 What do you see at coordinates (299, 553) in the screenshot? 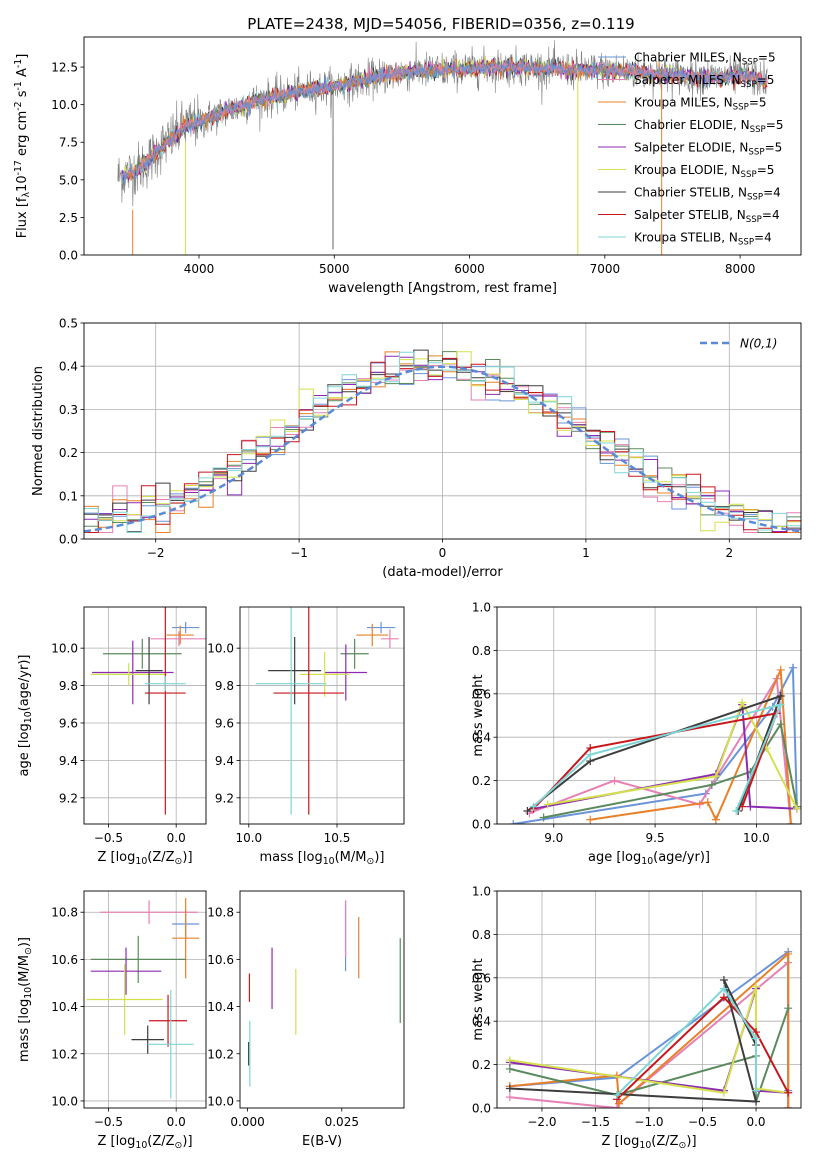
I see `x-tick-label: −1` at bounding box center [299, 553].